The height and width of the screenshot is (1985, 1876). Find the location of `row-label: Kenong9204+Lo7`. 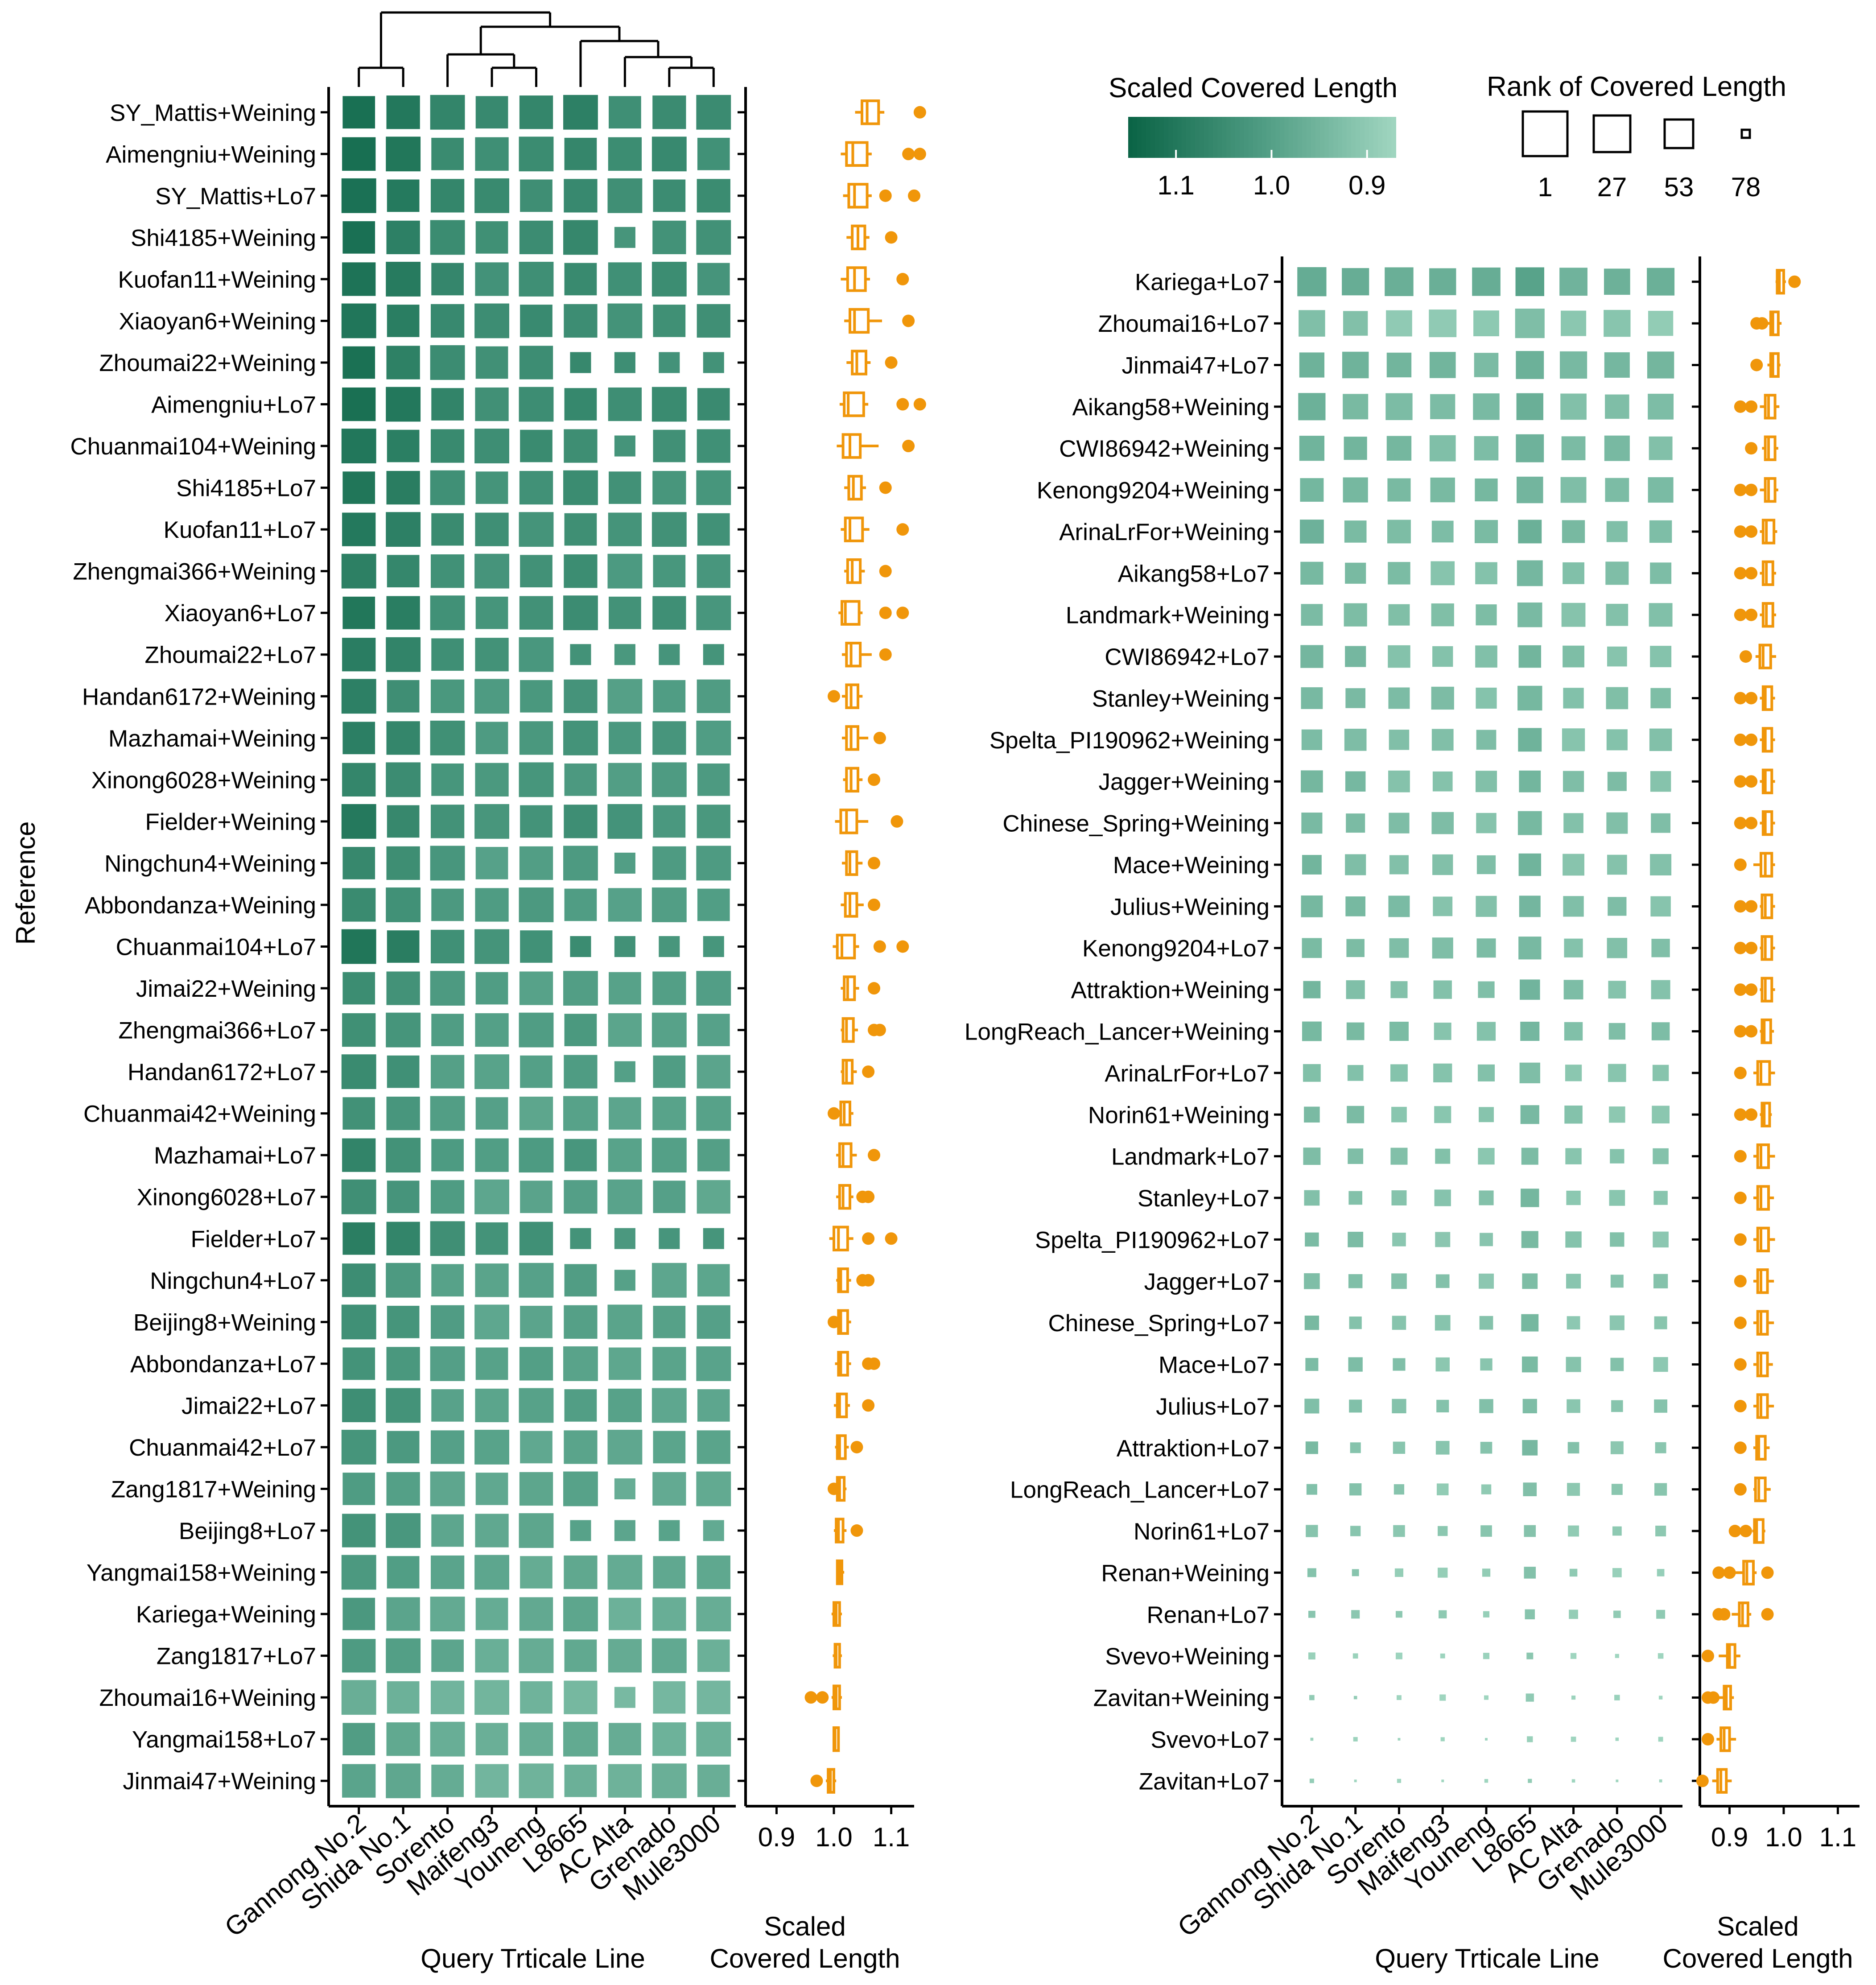

row-label: Kenong9204+Lo7 is located at coordinates (1176, 949).